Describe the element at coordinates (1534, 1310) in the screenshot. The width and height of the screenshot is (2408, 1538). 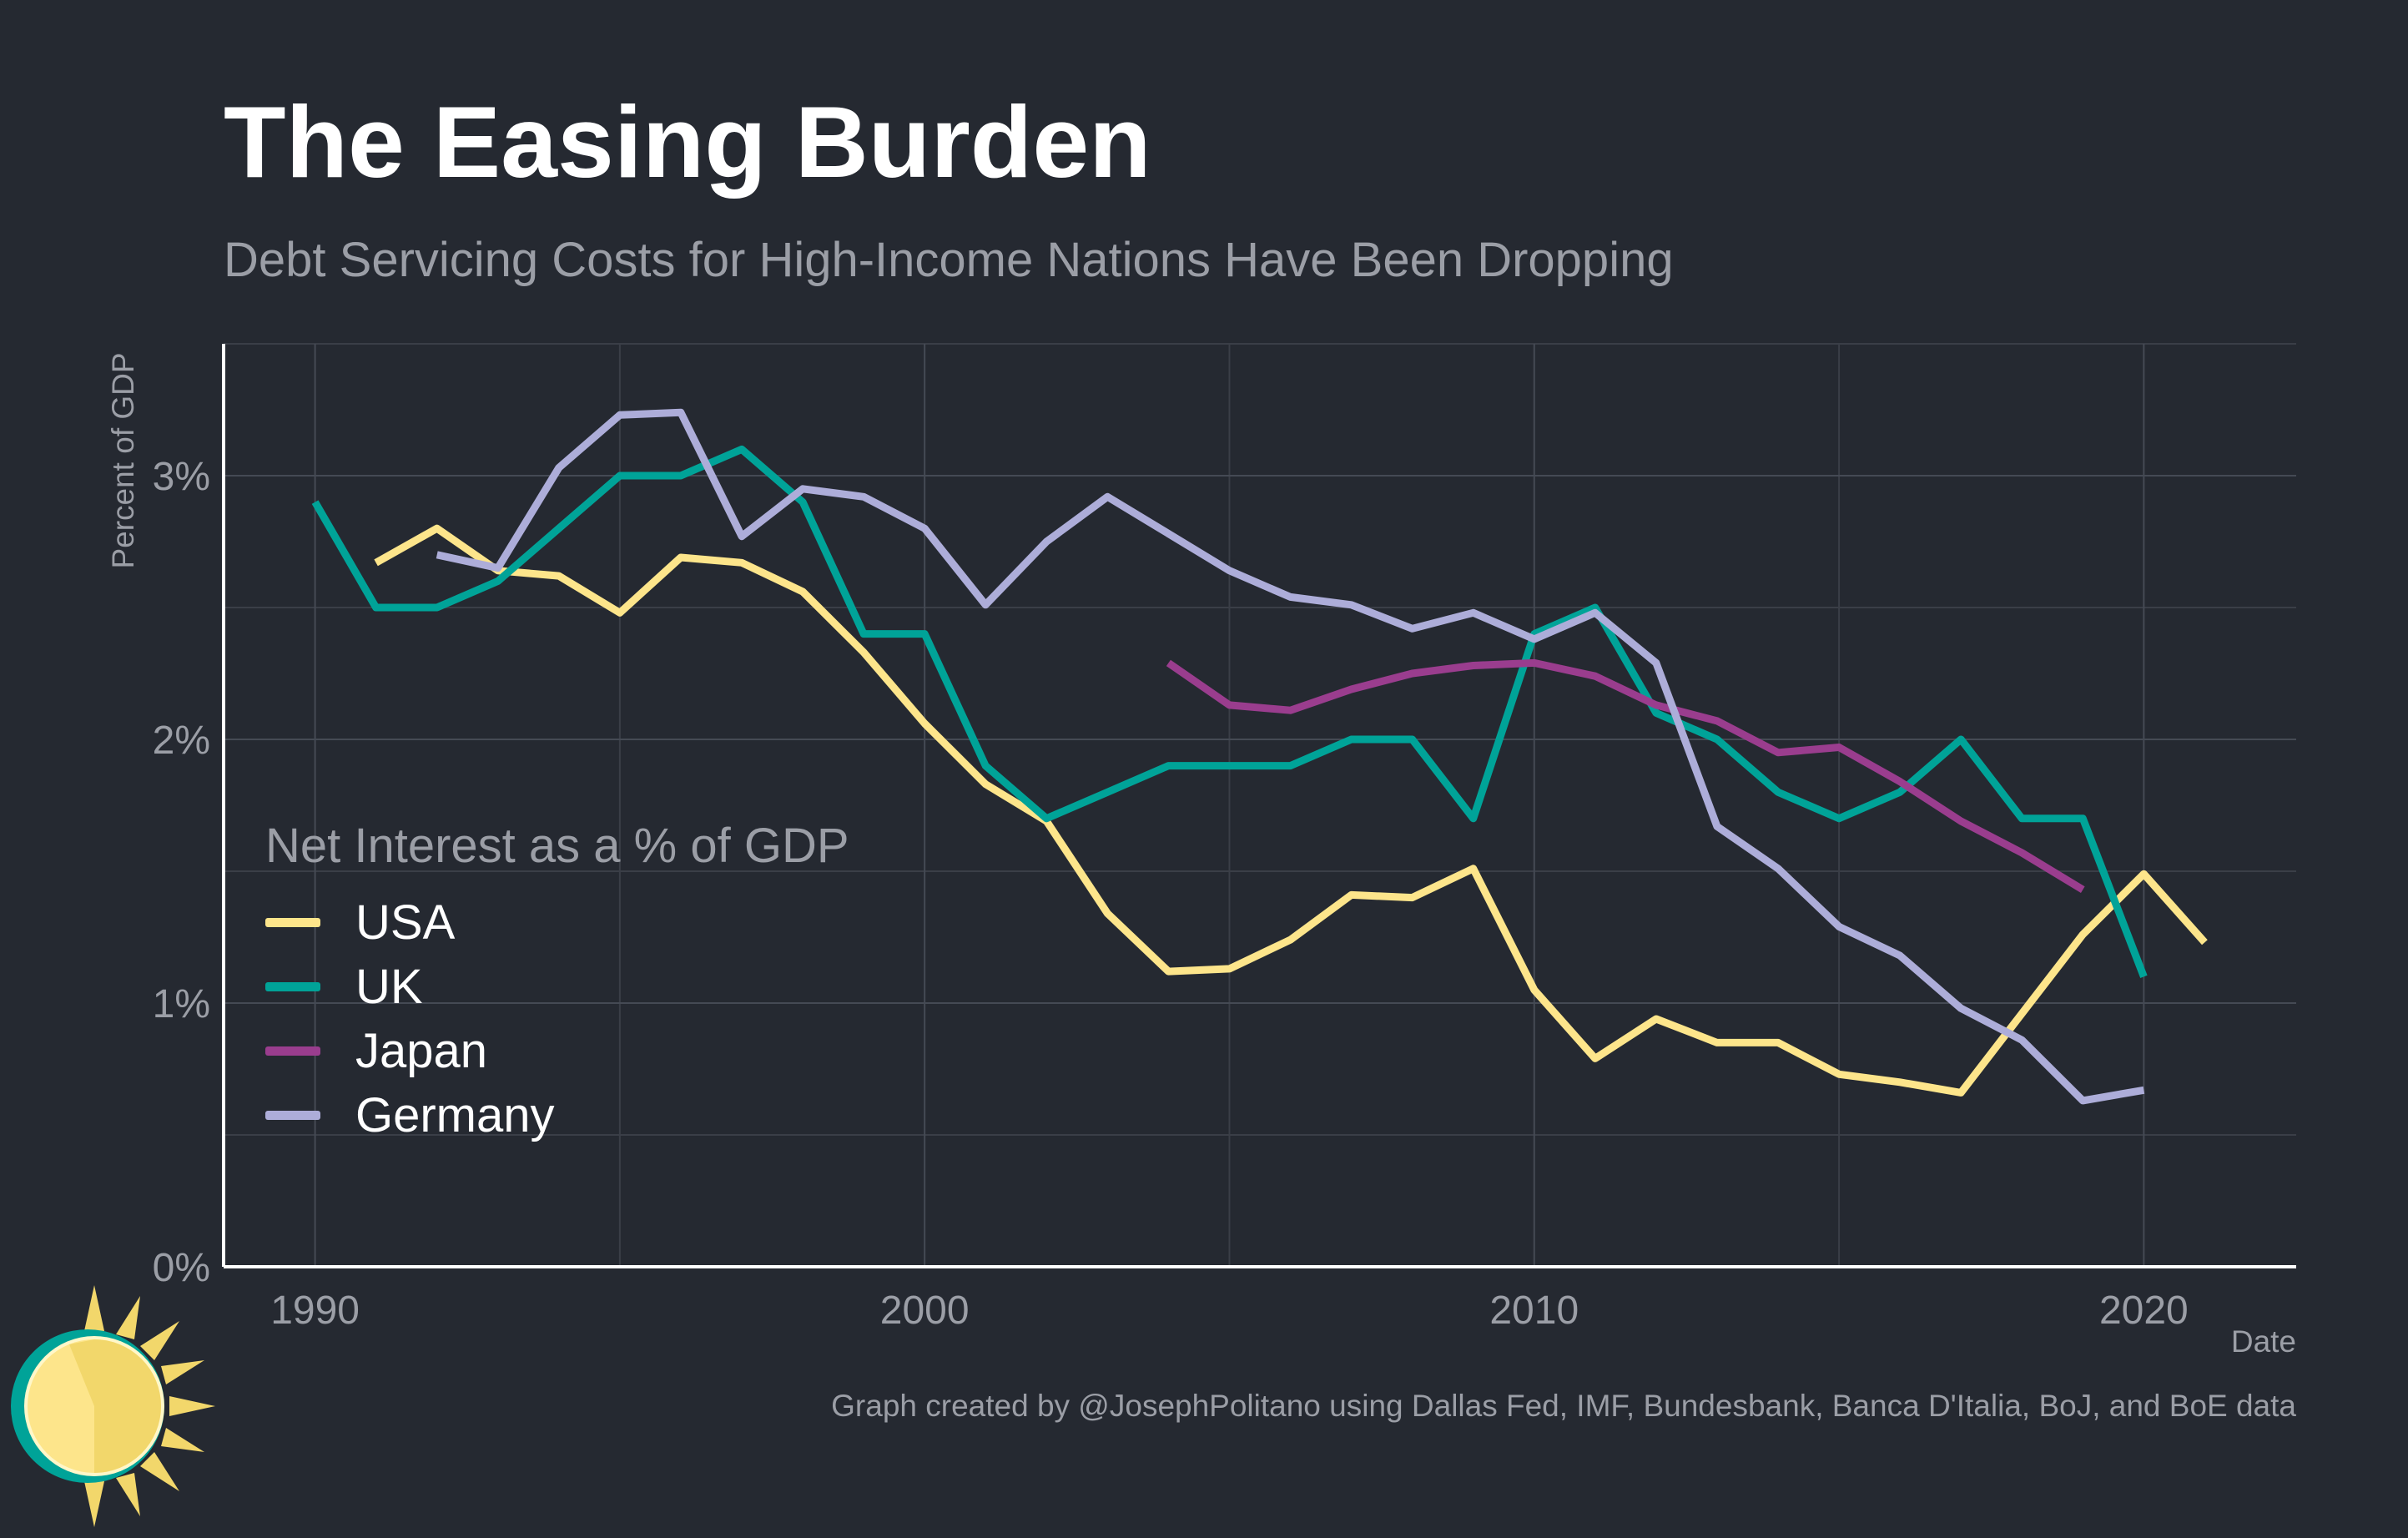
I see `x-tick-label: 2010` at that location.